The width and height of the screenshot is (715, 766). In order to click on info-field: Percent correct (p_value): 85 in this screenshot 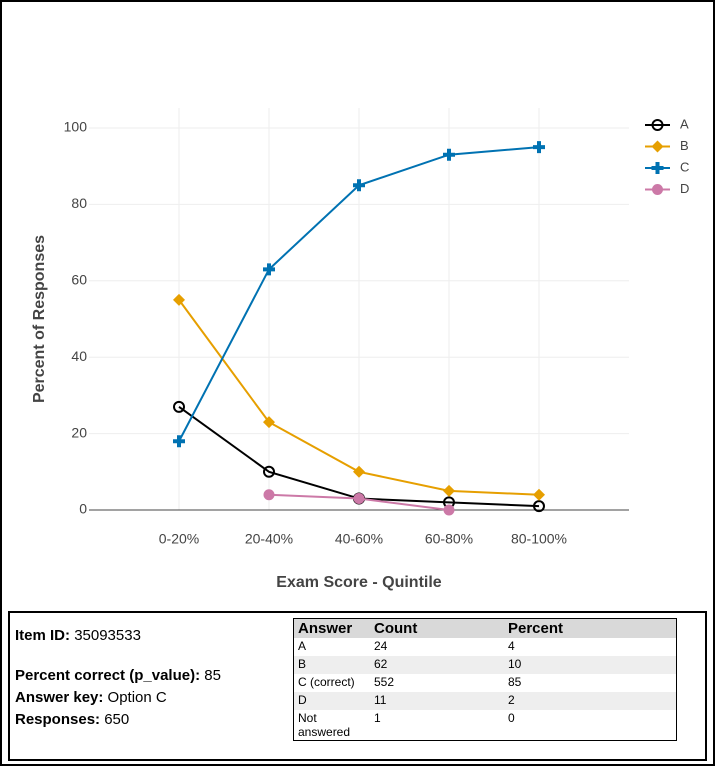, I will do `click(118, 675)`.